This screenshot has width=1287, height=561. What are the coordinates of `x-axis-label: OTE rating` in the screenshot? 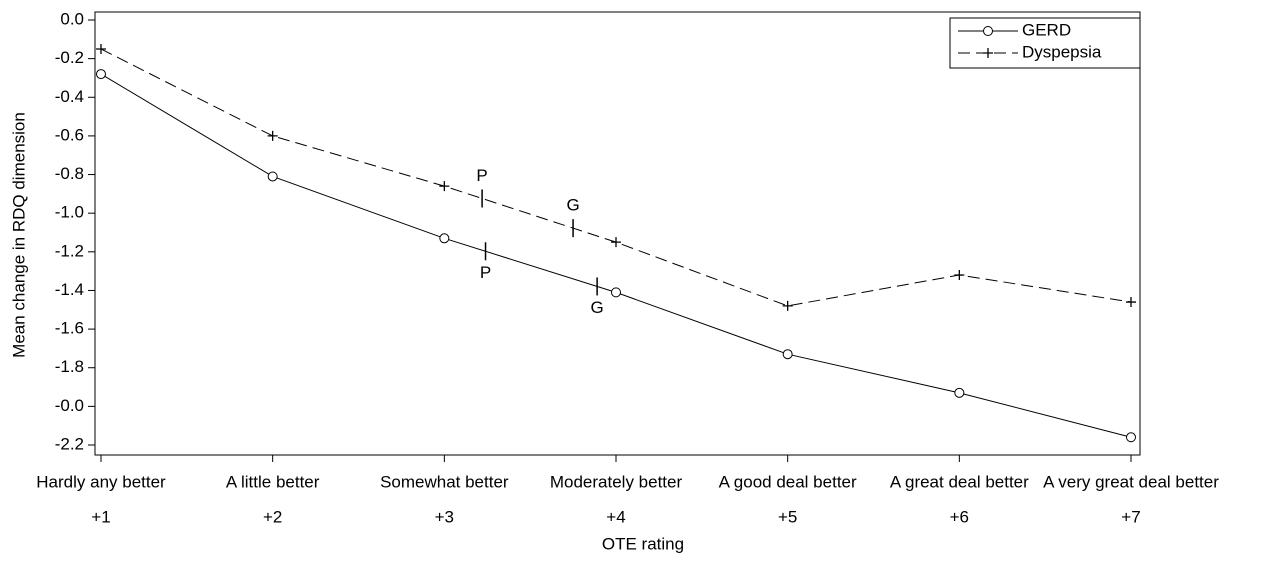 It's located at (643, 543).